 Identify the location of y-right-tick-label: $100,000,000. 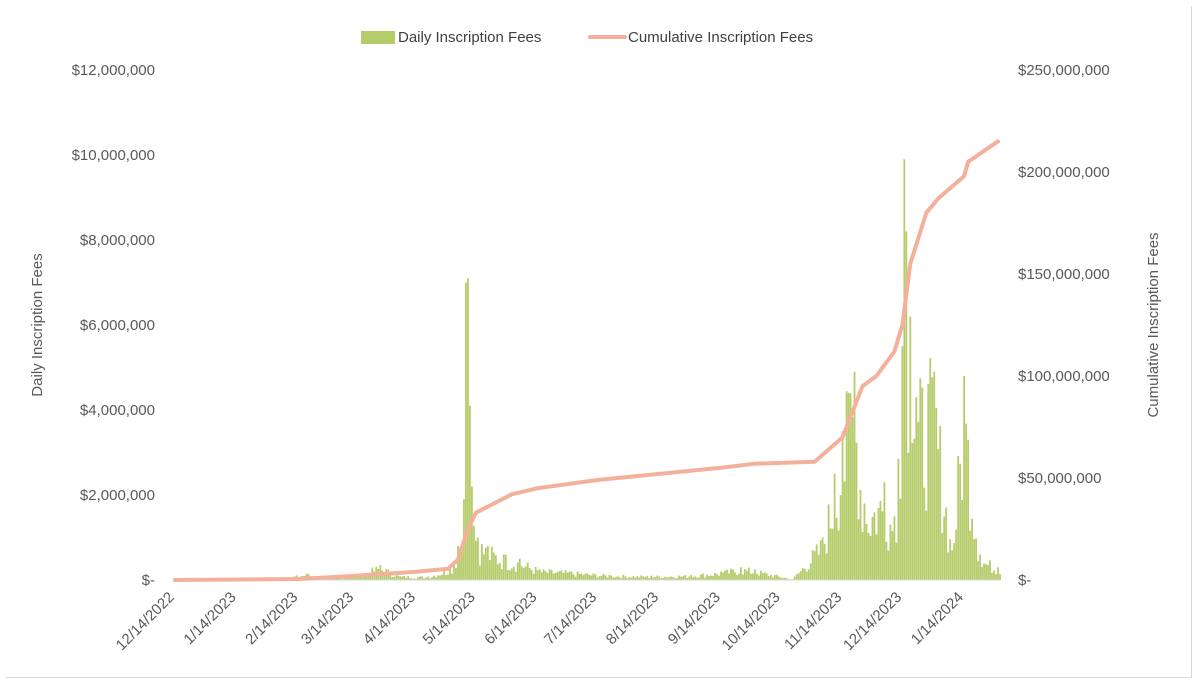
(1064, 376).